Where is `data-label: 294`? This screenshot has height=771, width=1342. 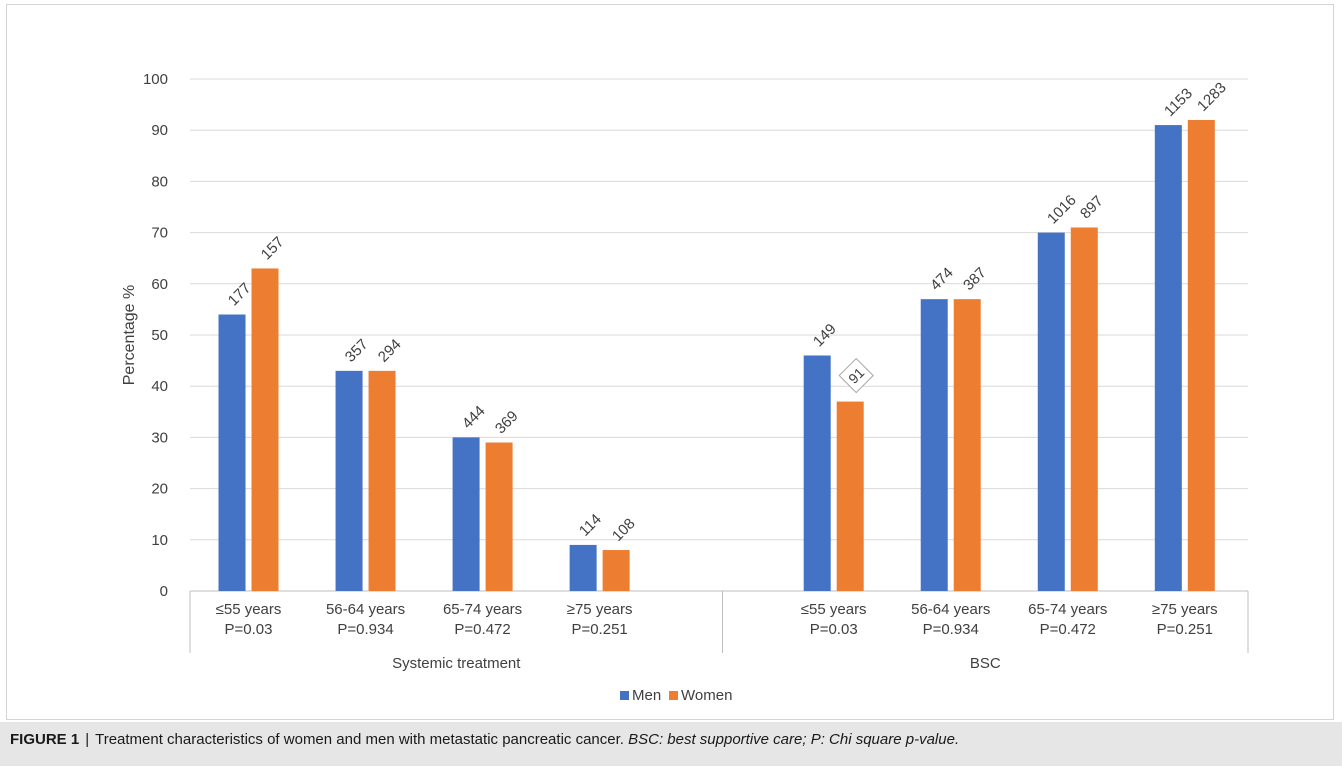 data-label: 294 is located at coordinates (390, 351).